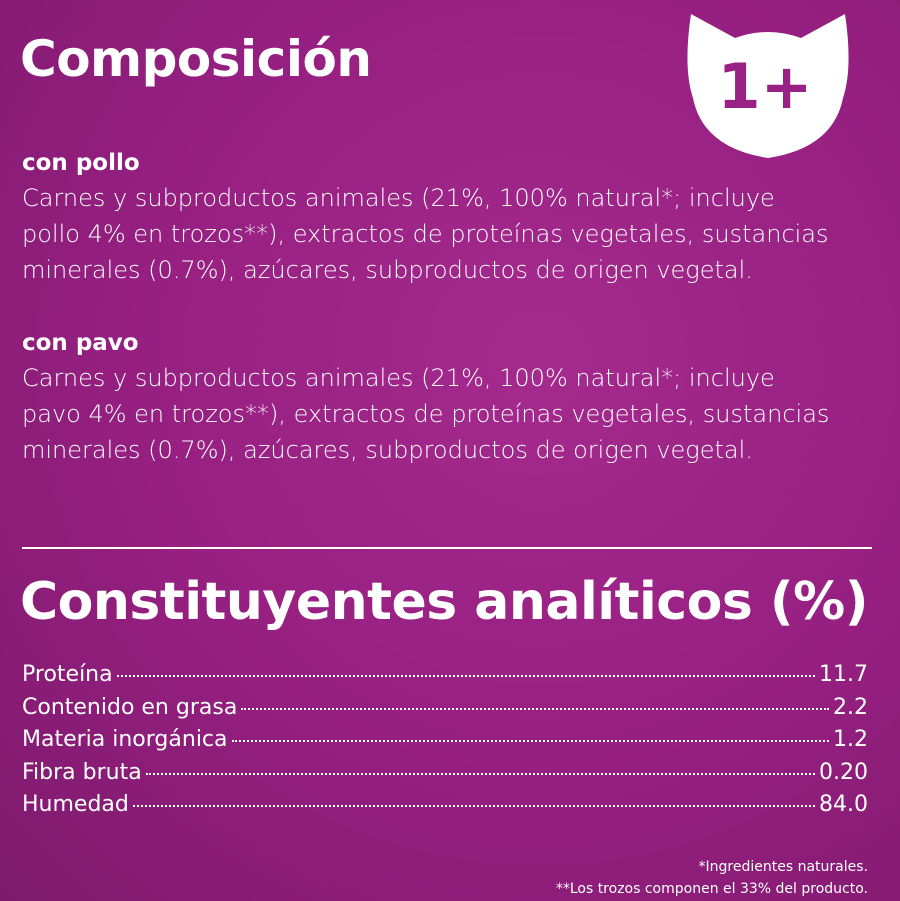 This screenshot has height=901, width=900. I want to click on age-badge: 1+, so click(768, 86).